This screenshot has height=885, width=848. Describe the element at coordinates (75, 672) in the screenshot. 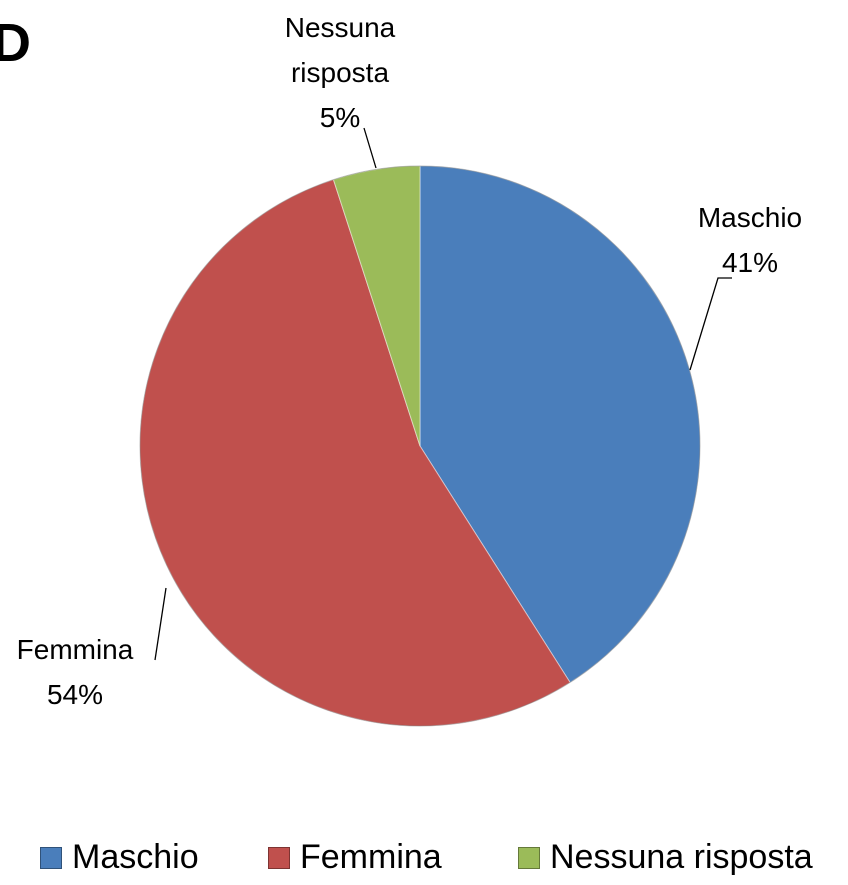

I see `data-label: Femmina 54%` at that location.